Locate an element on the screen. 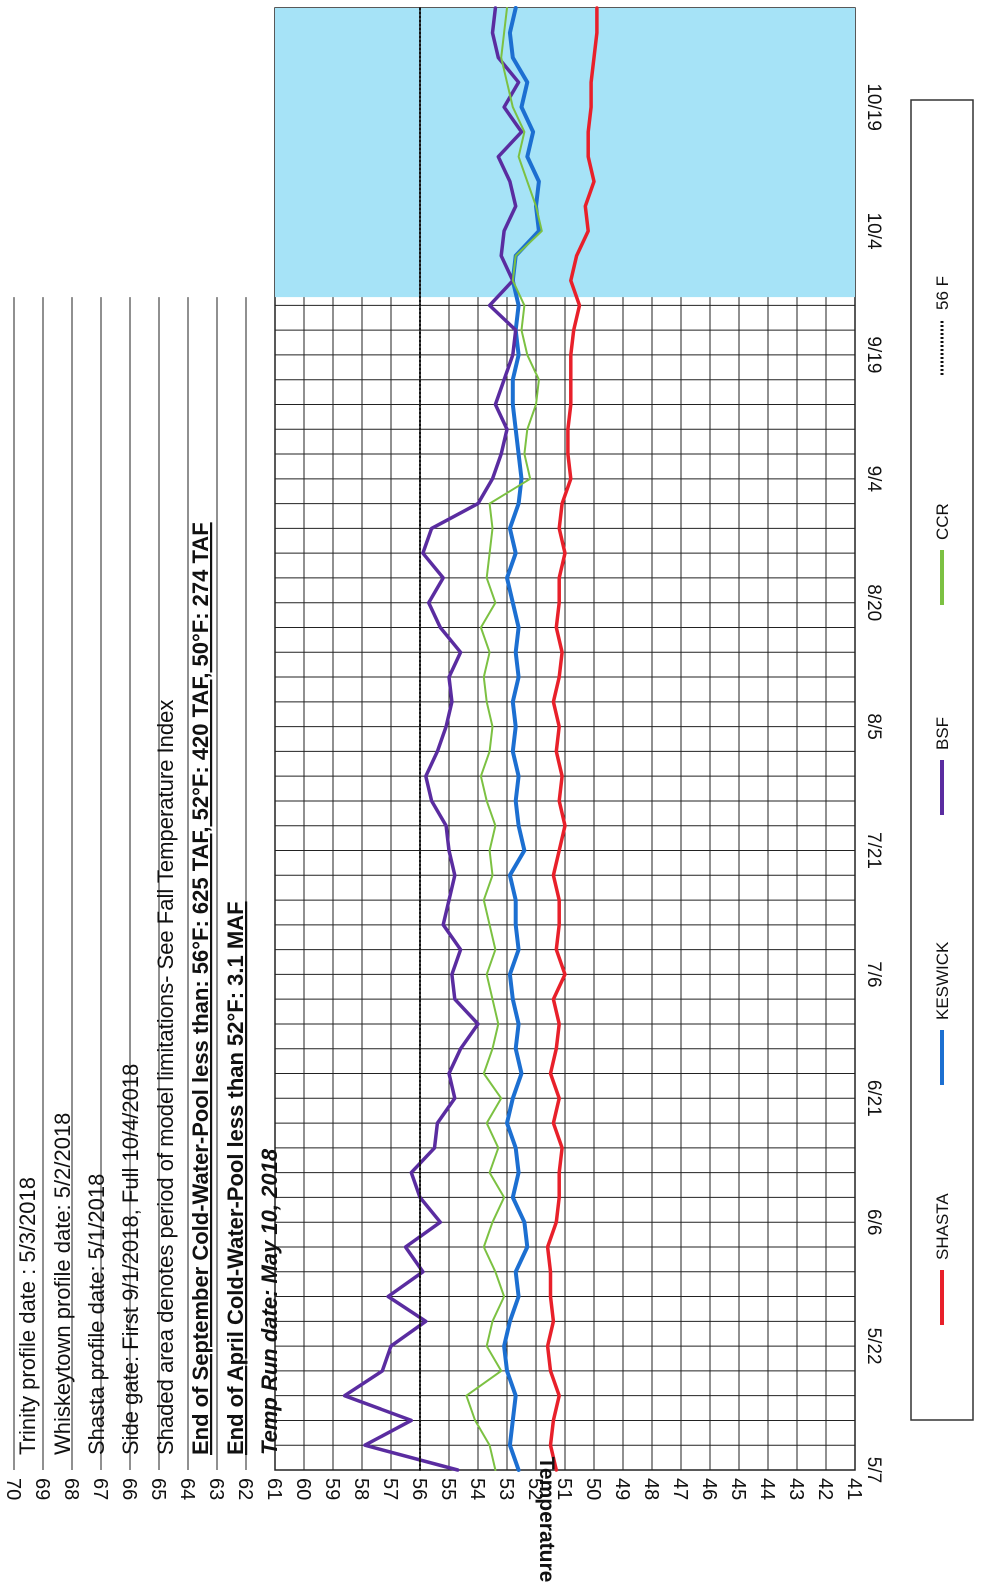  y-axis-label: Temperature (°F) is located at coordinates (546, 1523).